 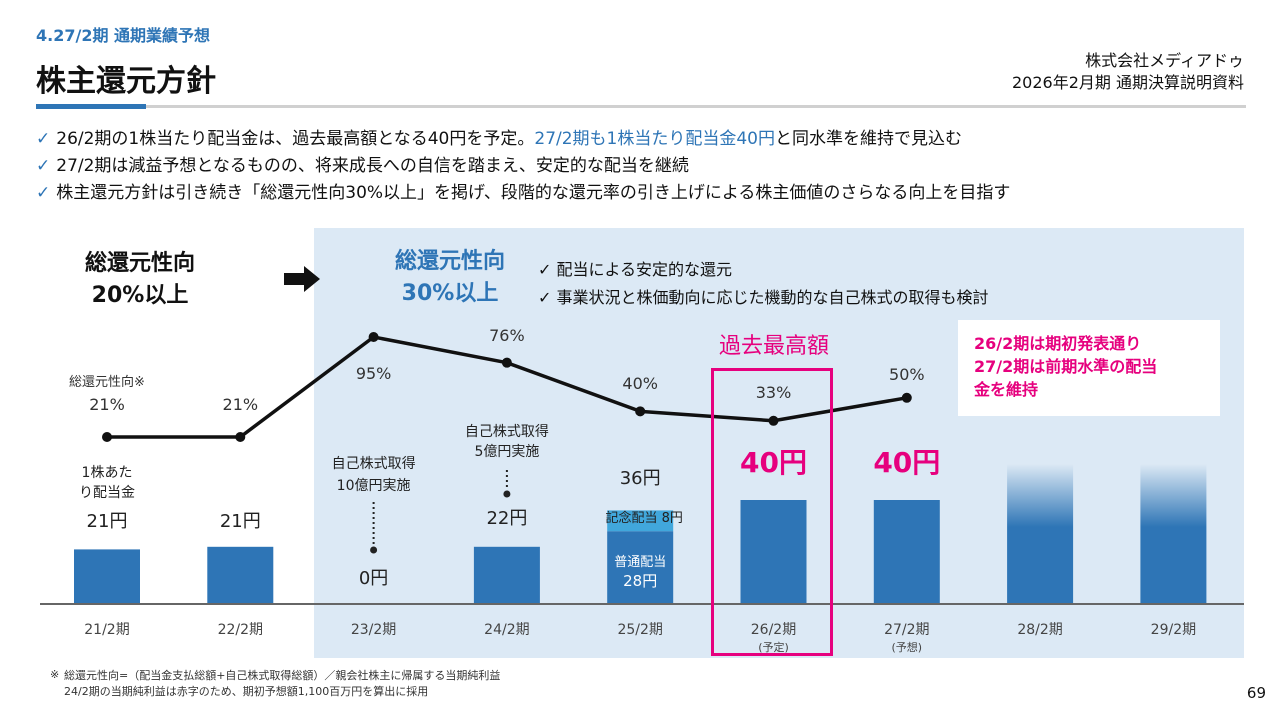 What do you see at coordinates (374, 486) in the screenshot?
I see `buyback-label: 10億円実施` at bounding box center [374, 486].